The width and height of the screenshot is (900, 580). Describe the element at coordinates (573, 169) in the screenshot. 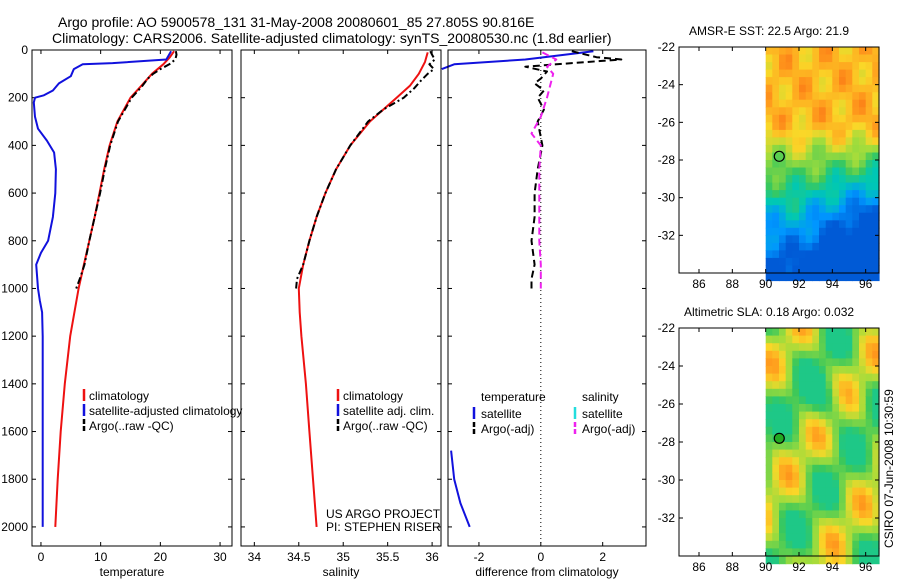

I see `series-line-black` at that location.